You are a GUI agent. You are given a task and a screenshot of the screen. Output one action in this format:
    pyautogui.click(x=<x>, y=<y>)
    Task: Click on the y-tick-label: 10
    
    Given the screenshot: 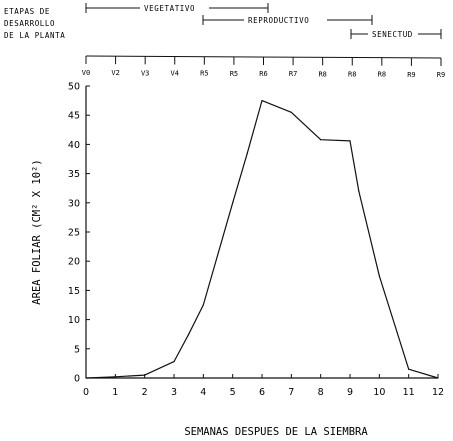 What is the action you would take?
    pyautogui.click(x=74, y=320)
    